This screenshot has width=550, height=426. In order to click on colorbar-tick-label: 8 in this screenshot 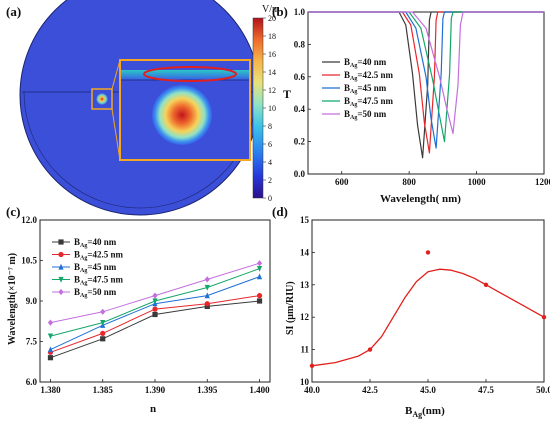, I will do `click(270, 126)`.